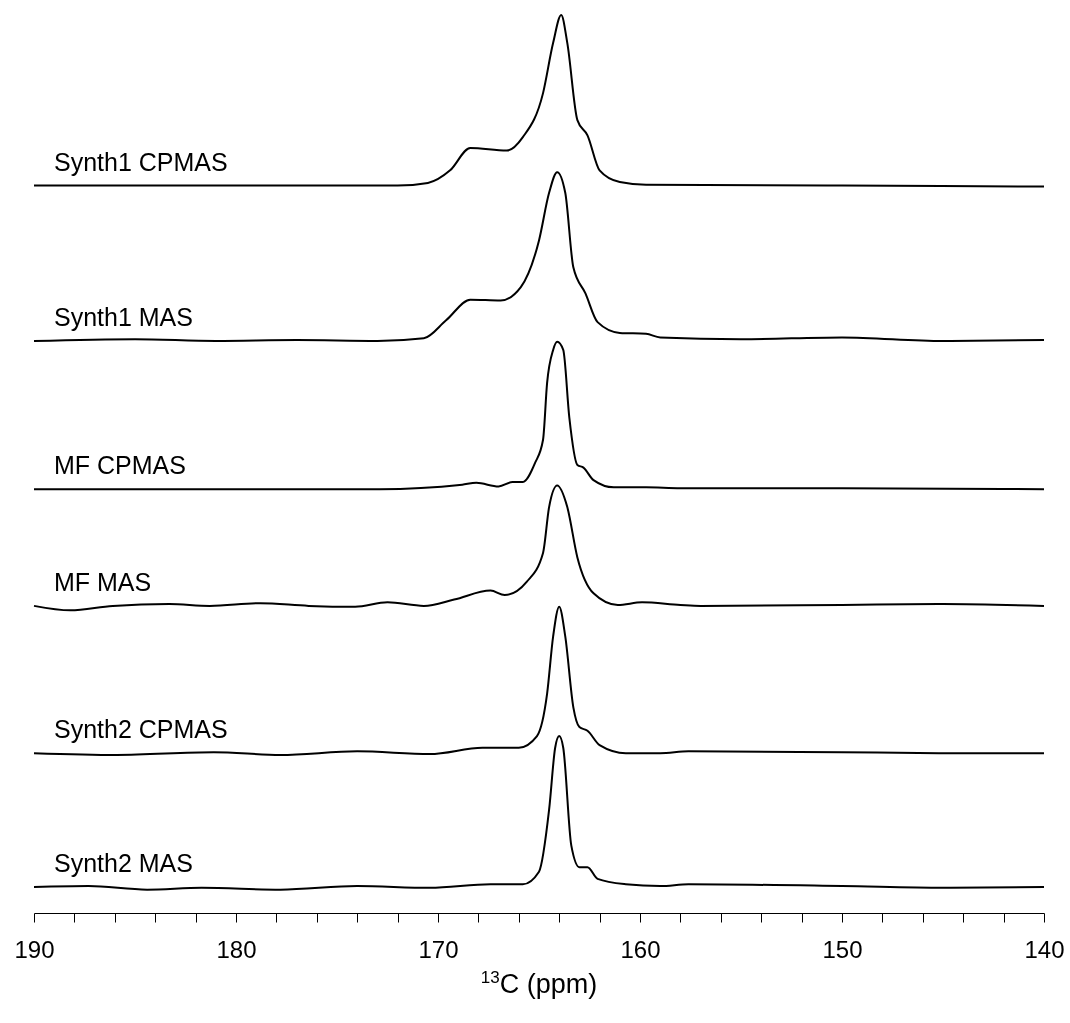 The width and height of the screenshot is (1070, 1023). Describe the element at coordinates (141, 729) in the screenshot. I see `series-label: Synth2 CPMAS` at that location.